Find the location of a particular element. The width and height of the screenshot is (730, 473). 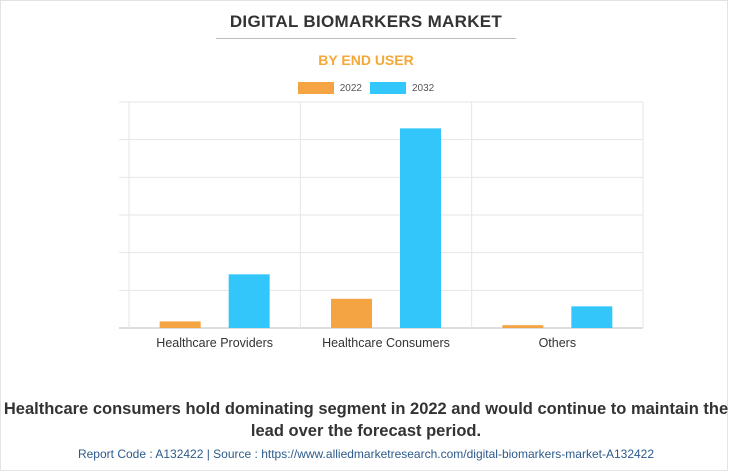

bar-2032-healthcare-consumers is located at coordinates (420, 228).